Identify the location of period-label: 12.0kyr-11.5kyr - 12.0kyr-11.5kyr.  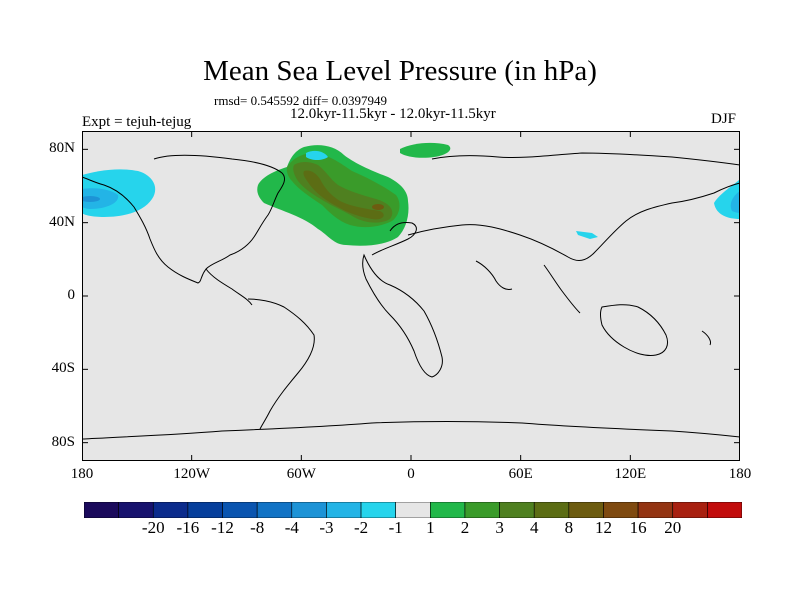
(393, 114).